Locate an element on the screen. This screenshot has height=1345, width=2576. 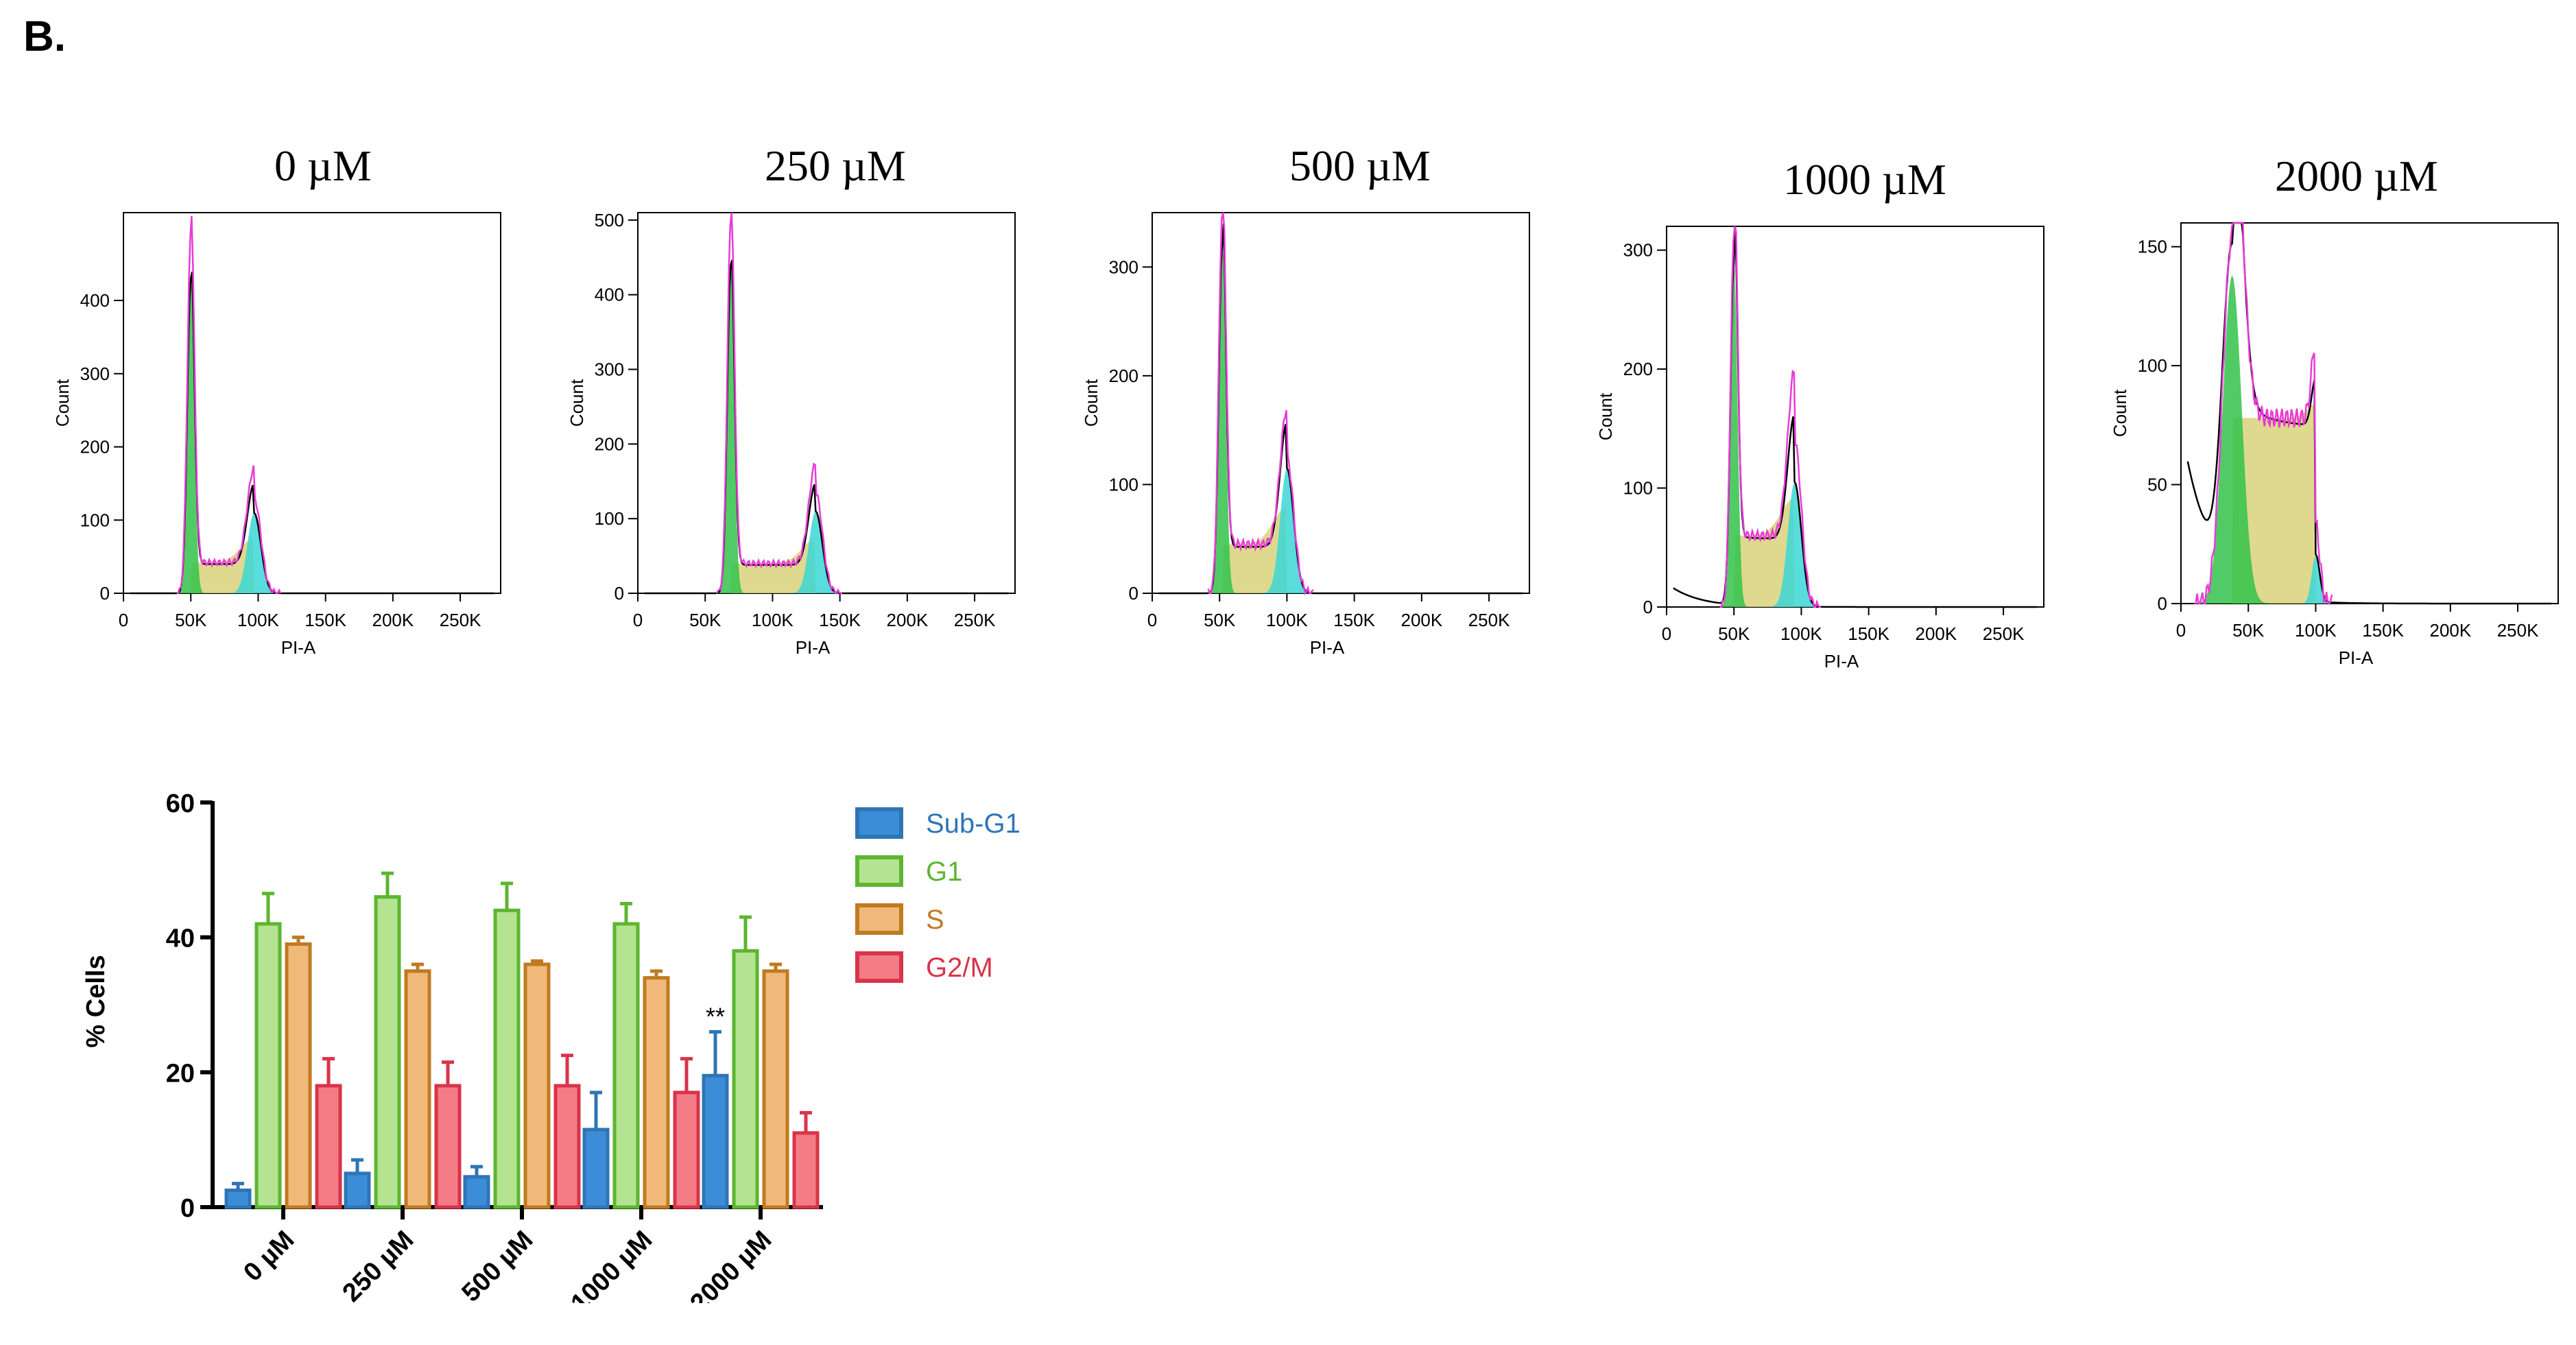
y-tick-label: 150 is located at coordinates (2152, 247).